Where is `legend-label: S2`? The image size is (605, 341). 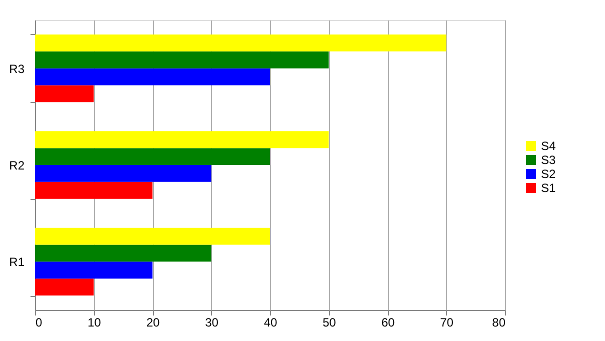 legend-label: S2 is located at coordinates (548, 174).